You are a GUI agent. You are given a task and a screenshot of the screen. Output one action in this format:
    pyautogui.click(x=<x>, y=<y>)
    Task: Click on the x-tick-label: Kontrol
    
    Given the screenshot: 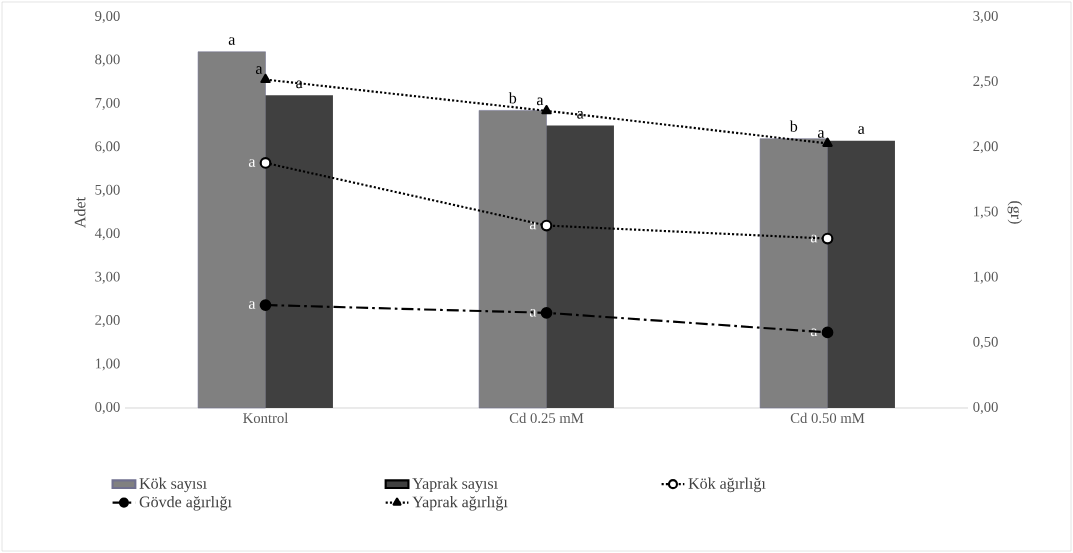 What is the action you would take?
    pyautogui.click(x=266, y=418)
    